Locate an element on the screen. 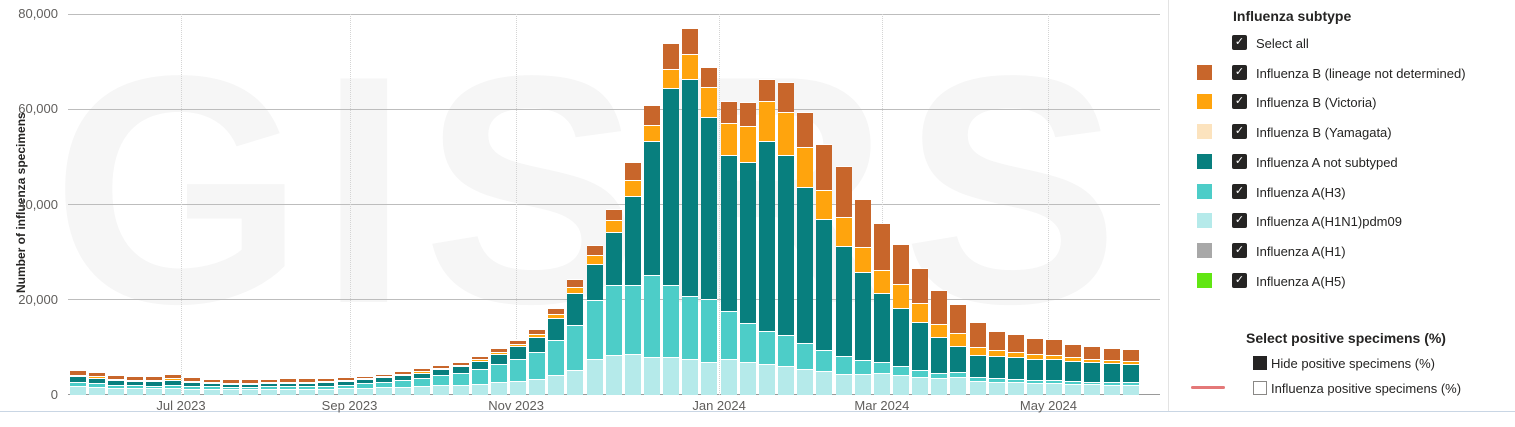  legend-item-influenza-positive-specimens-: Influenza positive specimens (%) is located at coordinates (1342, 389).